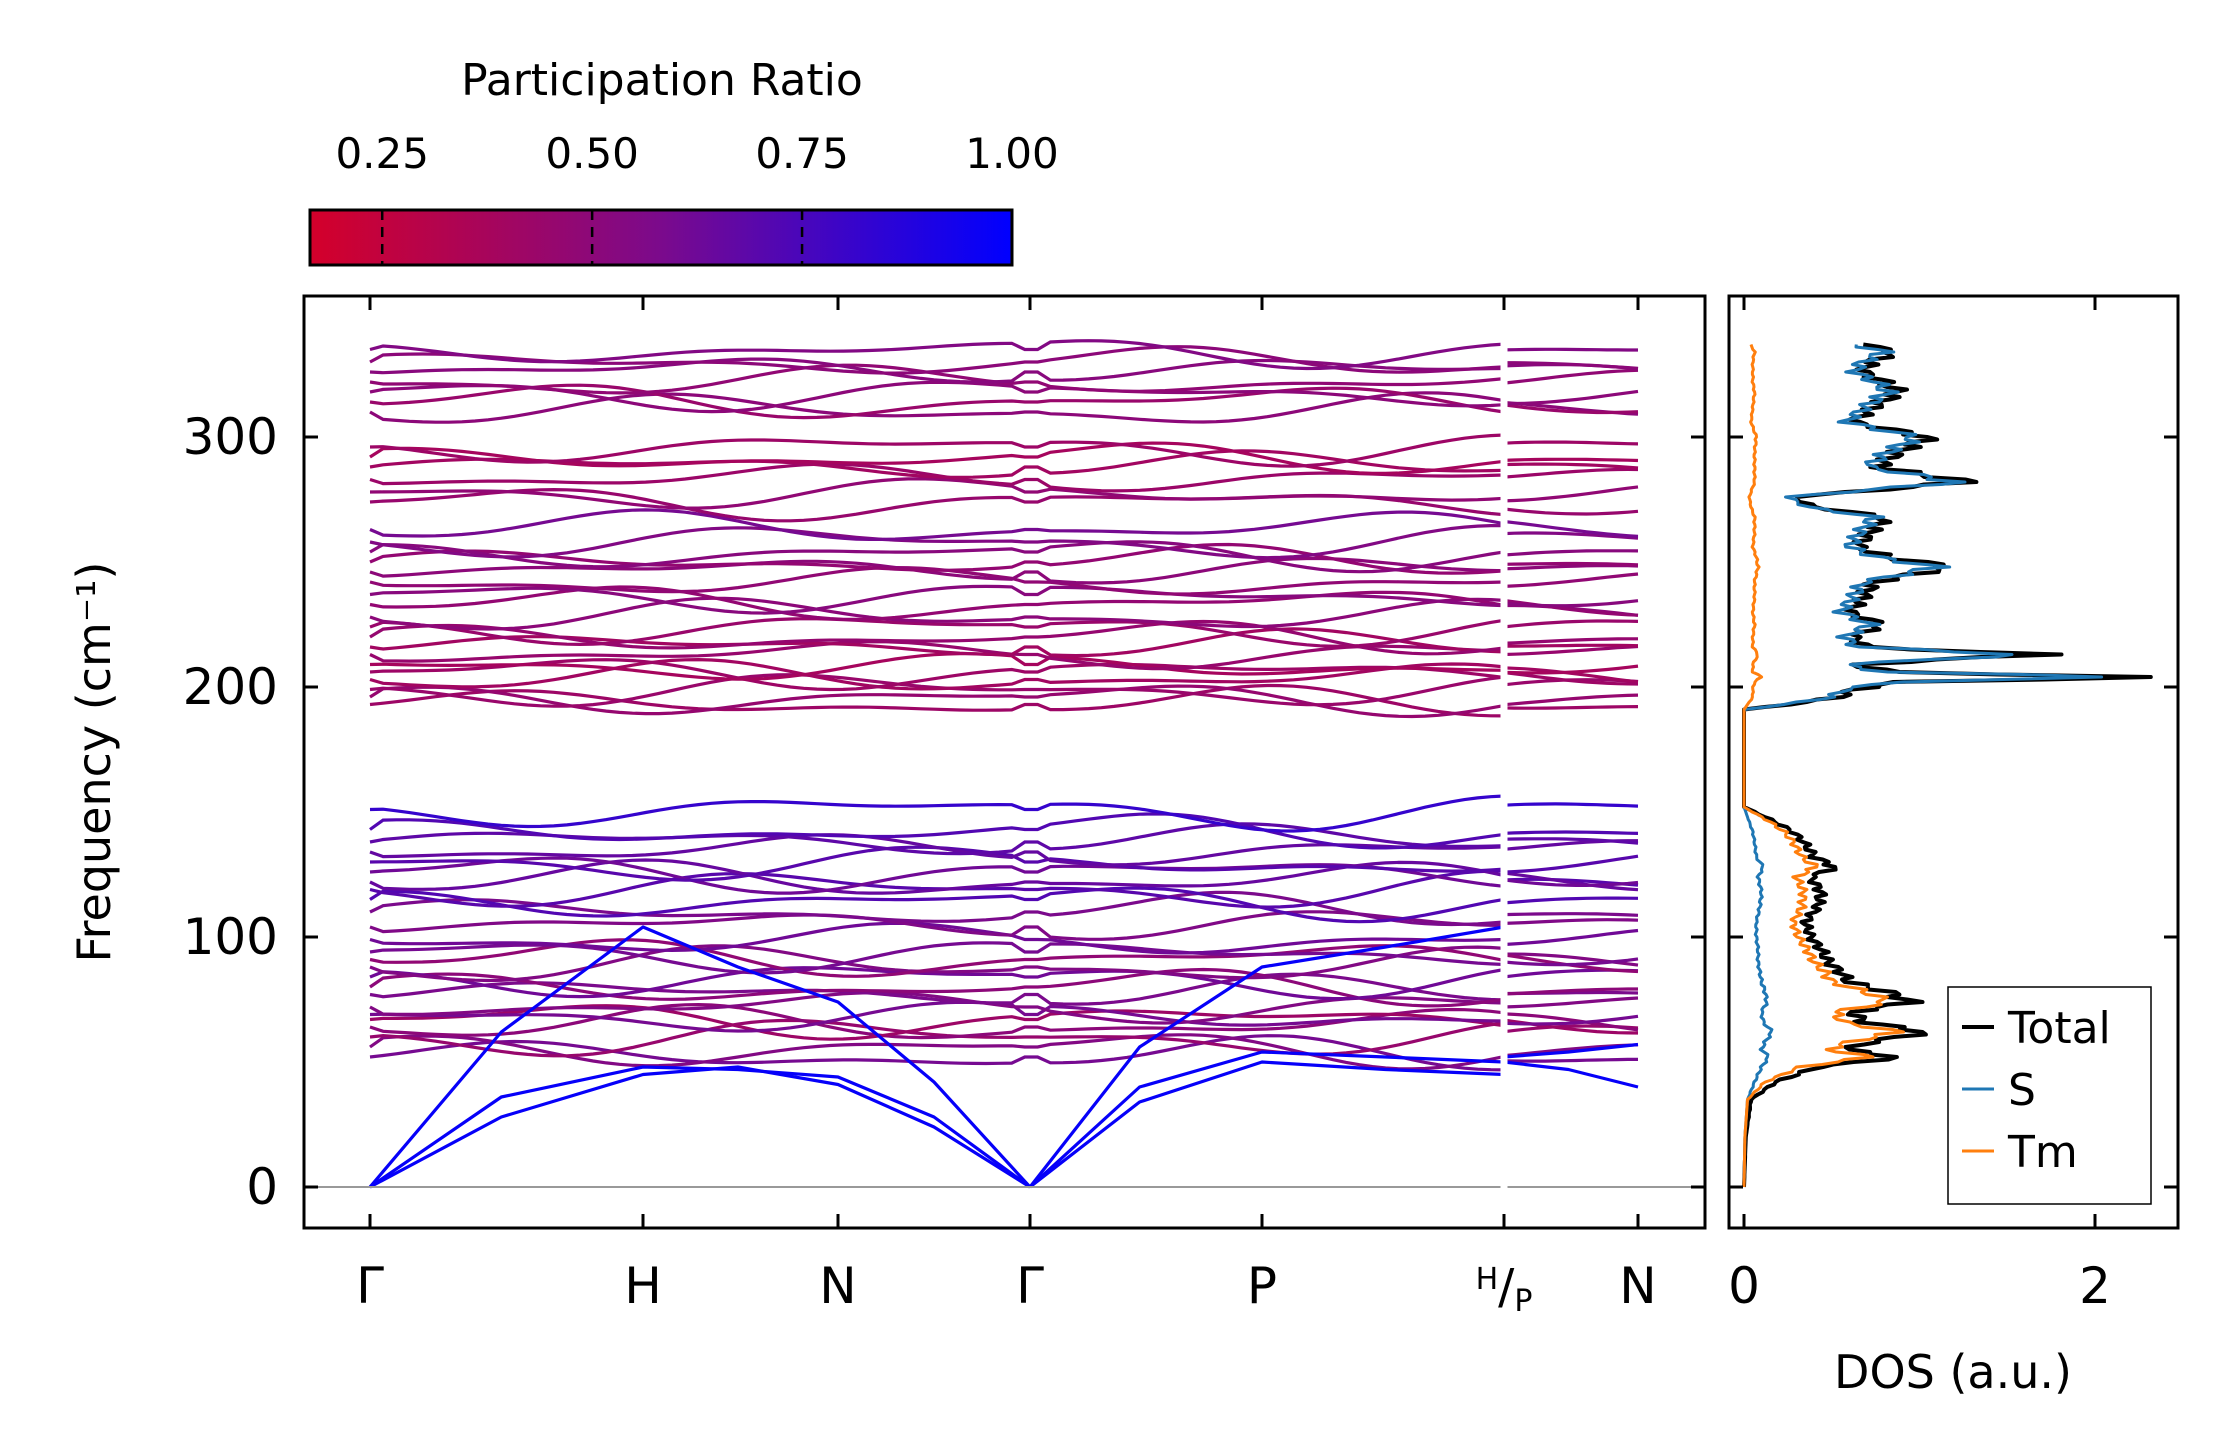 The image size is (2222, 1455). I want to click on colorbar-tick-label: 0.25, so click(382, 153).